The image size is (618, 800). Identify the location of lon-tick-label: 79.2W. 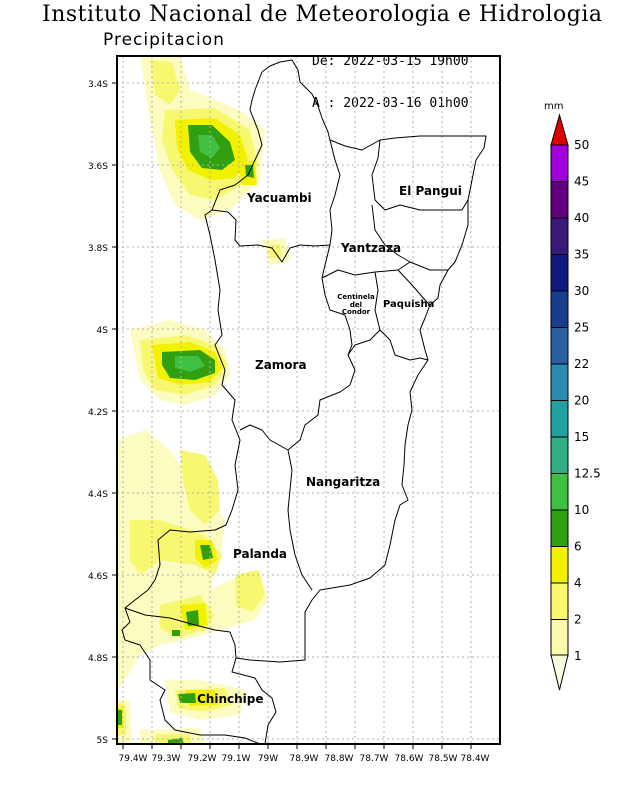
(202, 759).